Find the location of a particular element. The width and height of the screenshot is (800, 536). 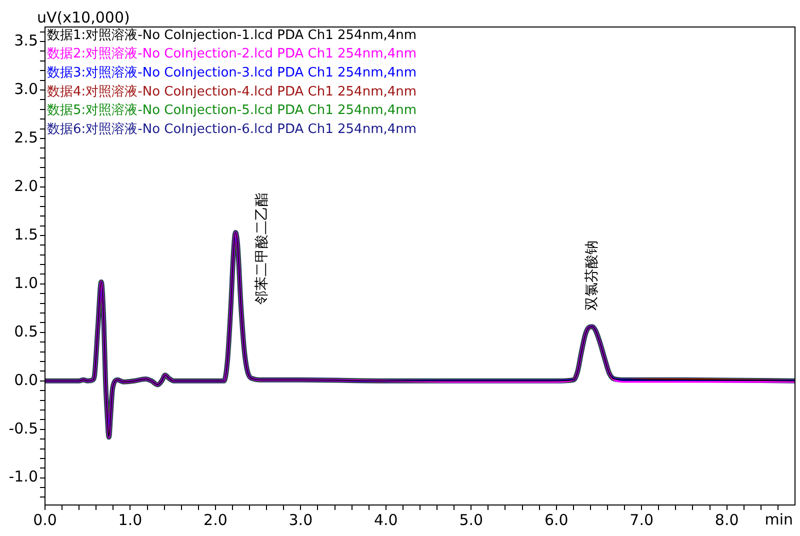

y-tick-label: 2.0 is located at coordinates (26, 185).